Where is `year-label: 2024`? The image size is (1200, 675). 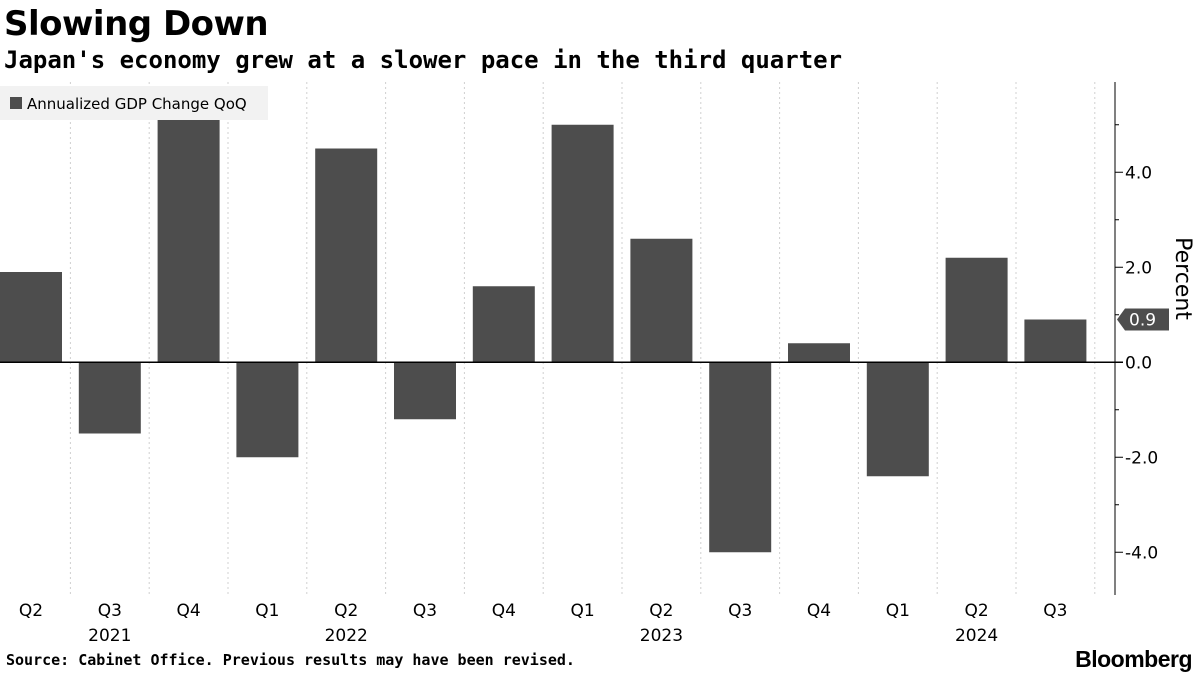 year-label: 2024 is located at coordinates (976, 636).